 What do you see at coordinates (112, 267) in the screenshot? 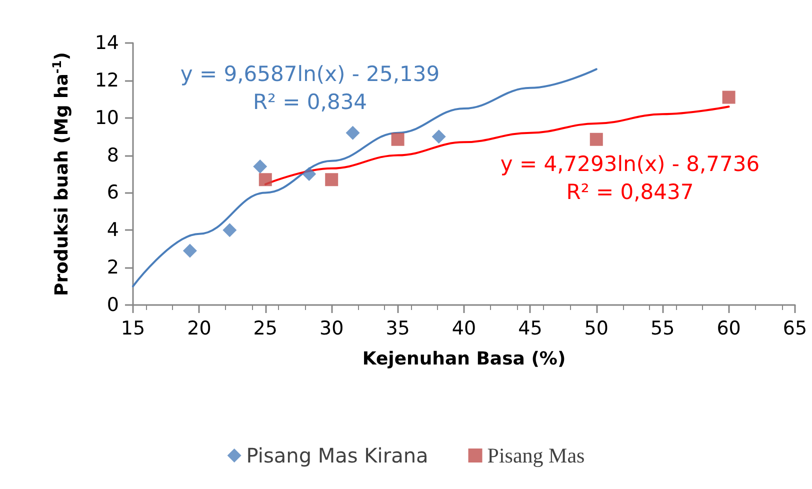
I see `y-tick-label: 2` at bounding box center [112, 267].